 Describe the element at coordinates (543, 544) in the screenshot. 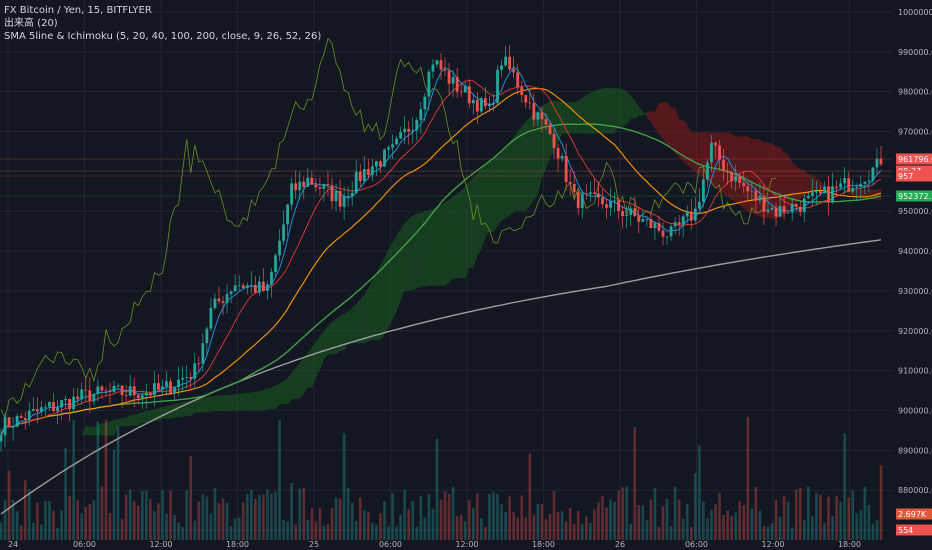

I see `time-tick-label: 18:00` at that location.